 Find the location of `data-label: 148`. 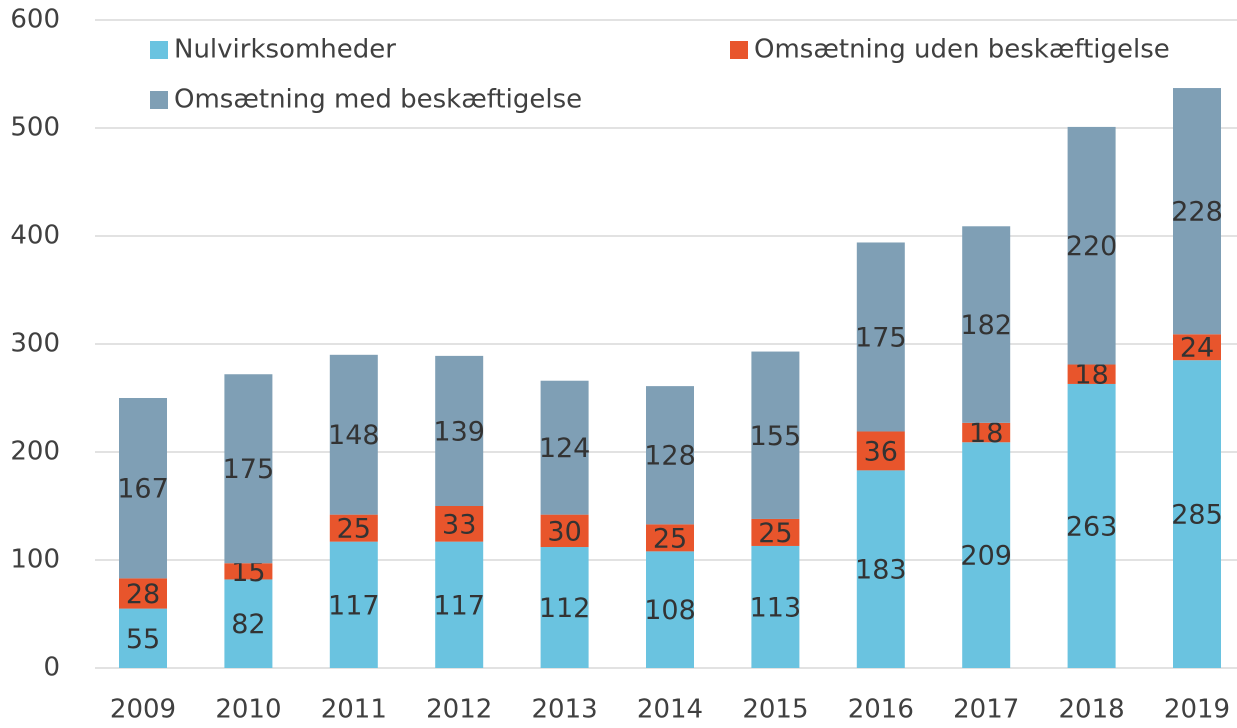

data-label: 148 is located at coordinates (354, 435).